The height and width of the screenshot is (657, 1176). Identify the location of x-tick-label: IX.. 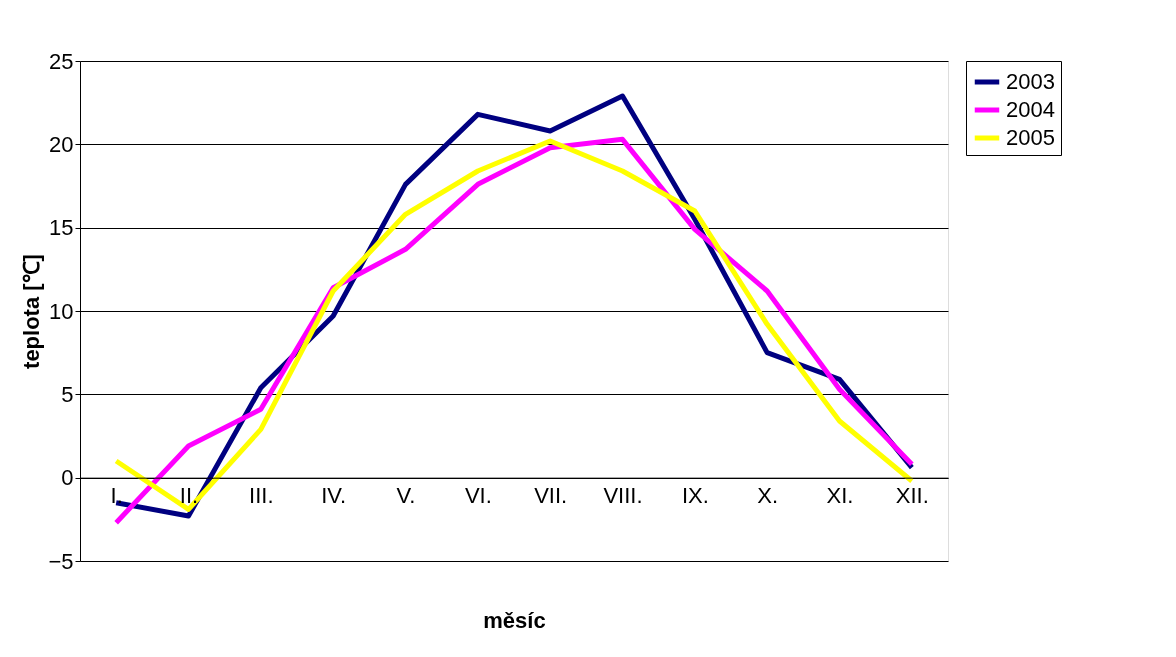
(695, 496).